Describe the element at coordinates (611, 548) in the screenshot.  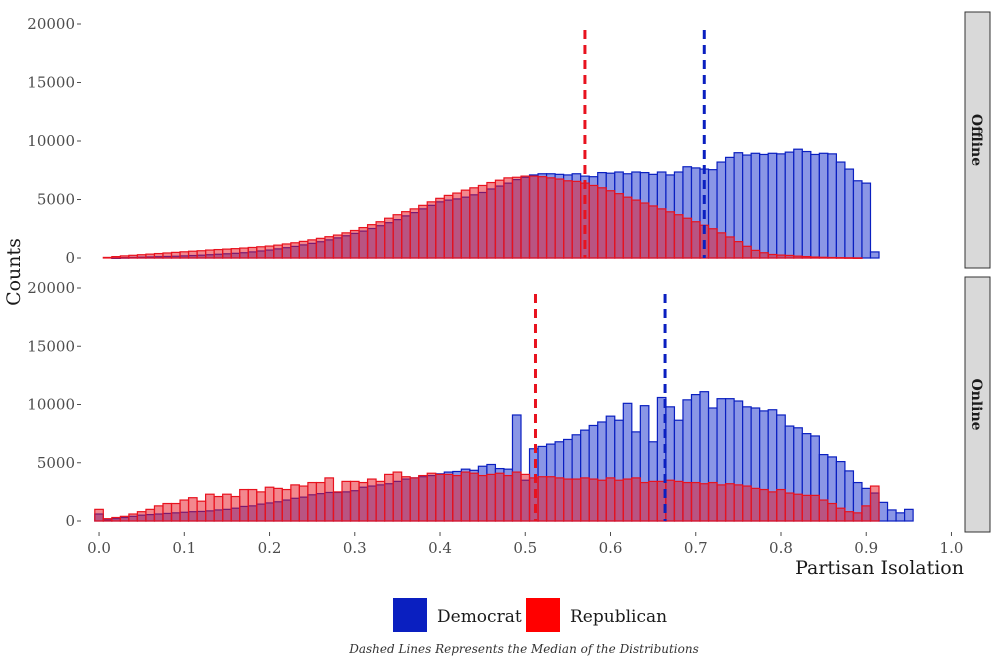
I see `x-tick-label: 0.6` at that location.